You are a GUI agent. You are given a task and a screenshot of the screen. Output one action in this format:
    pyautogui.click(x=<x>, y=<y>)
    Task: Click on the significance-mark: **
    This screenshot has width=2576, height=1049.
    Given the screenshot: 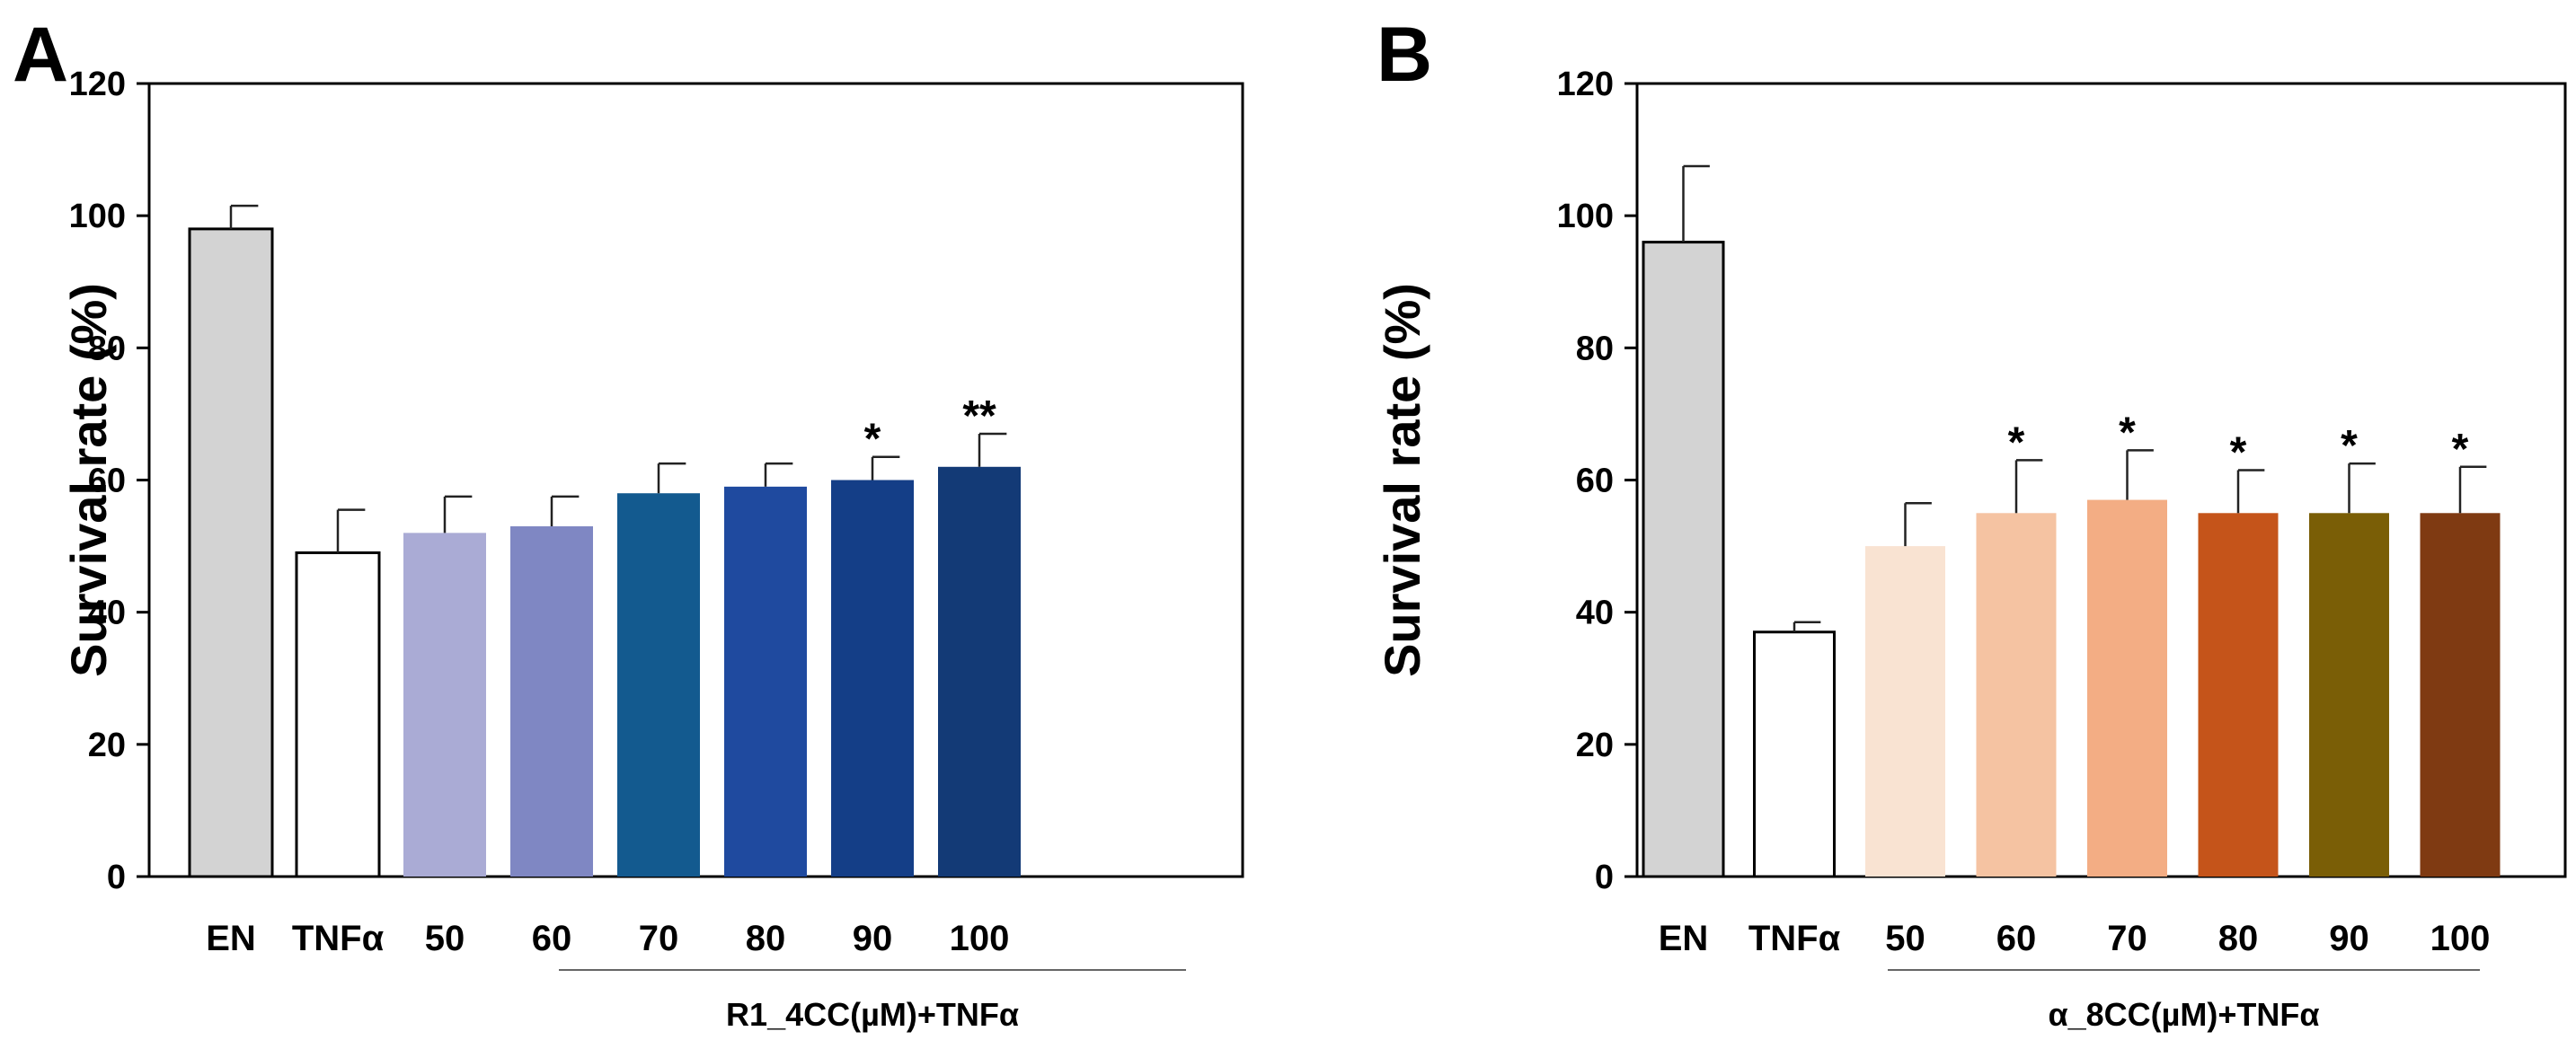 What is the action you would take?
    pyautogui.click(x=979, y=416)
    